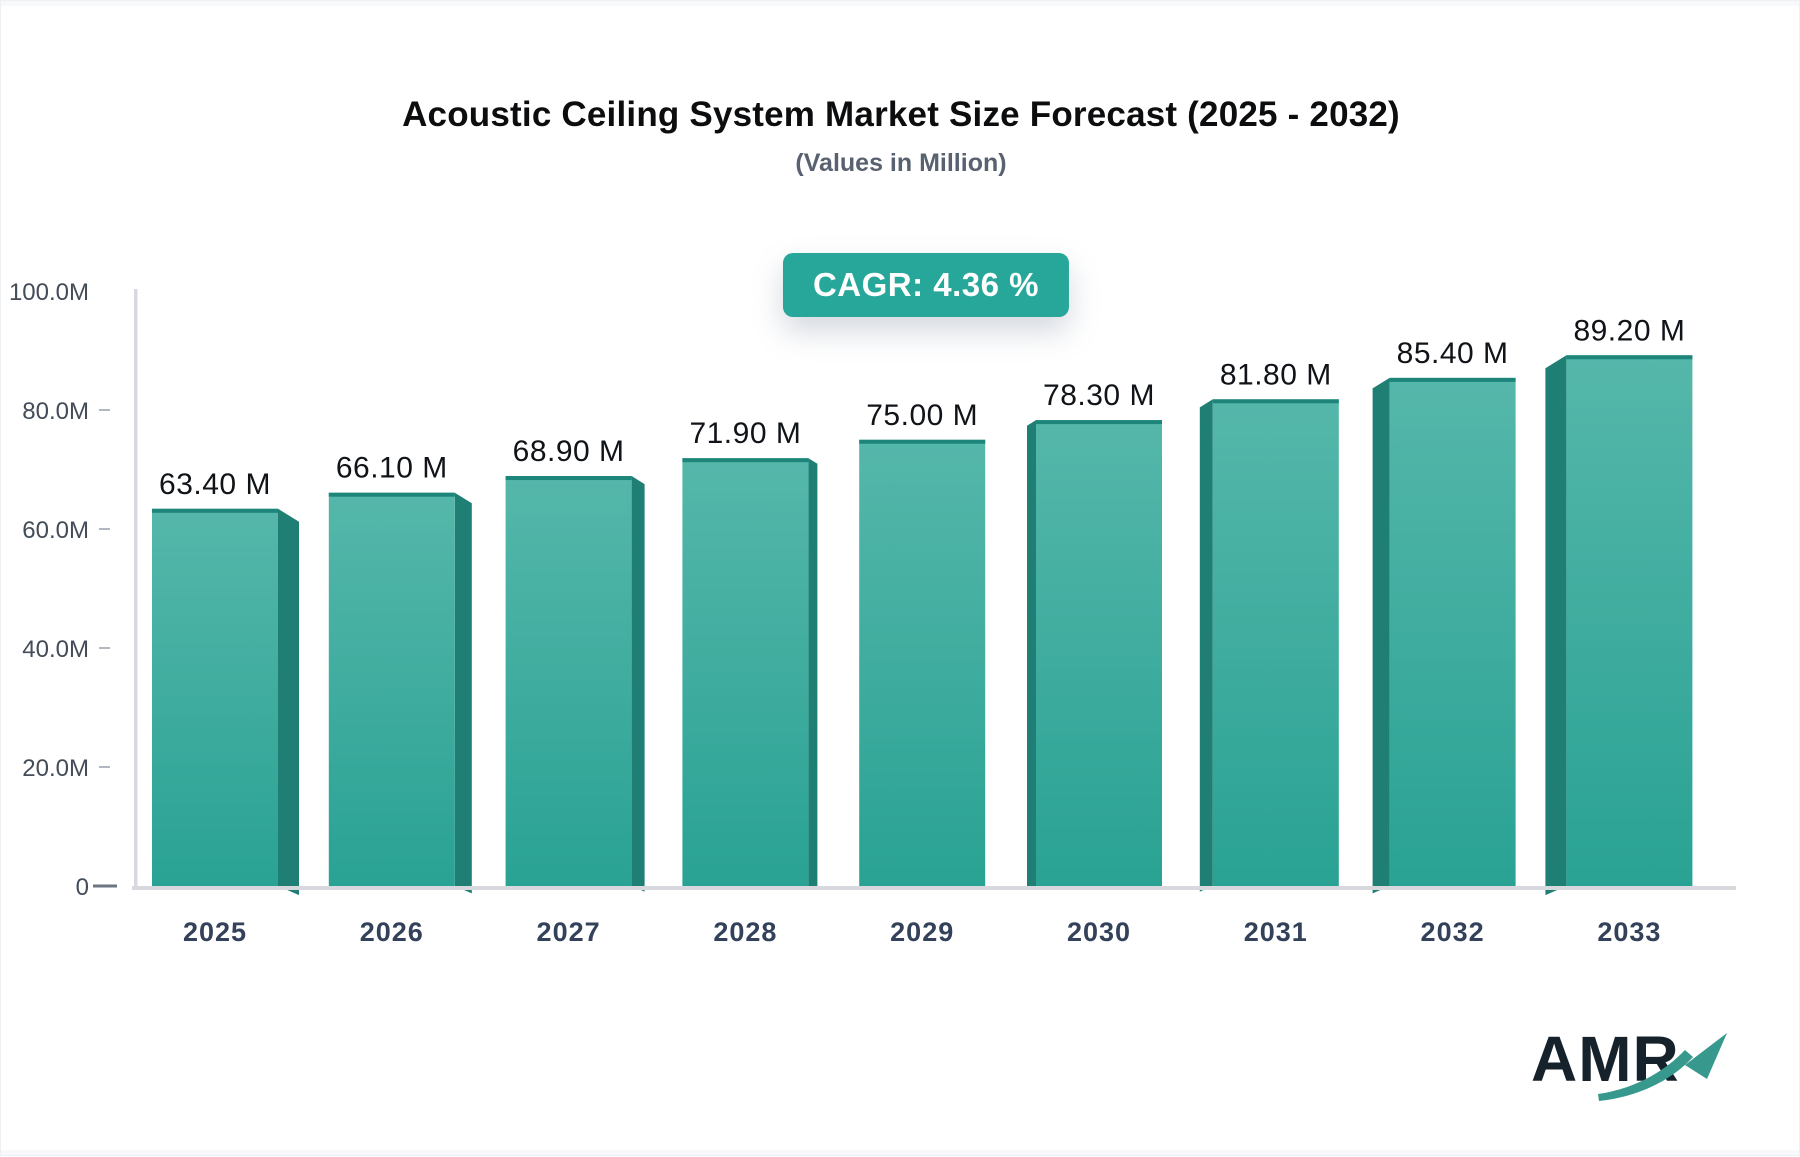  I want to click on bar-value-label: 75.00 M, so click(922, 415).